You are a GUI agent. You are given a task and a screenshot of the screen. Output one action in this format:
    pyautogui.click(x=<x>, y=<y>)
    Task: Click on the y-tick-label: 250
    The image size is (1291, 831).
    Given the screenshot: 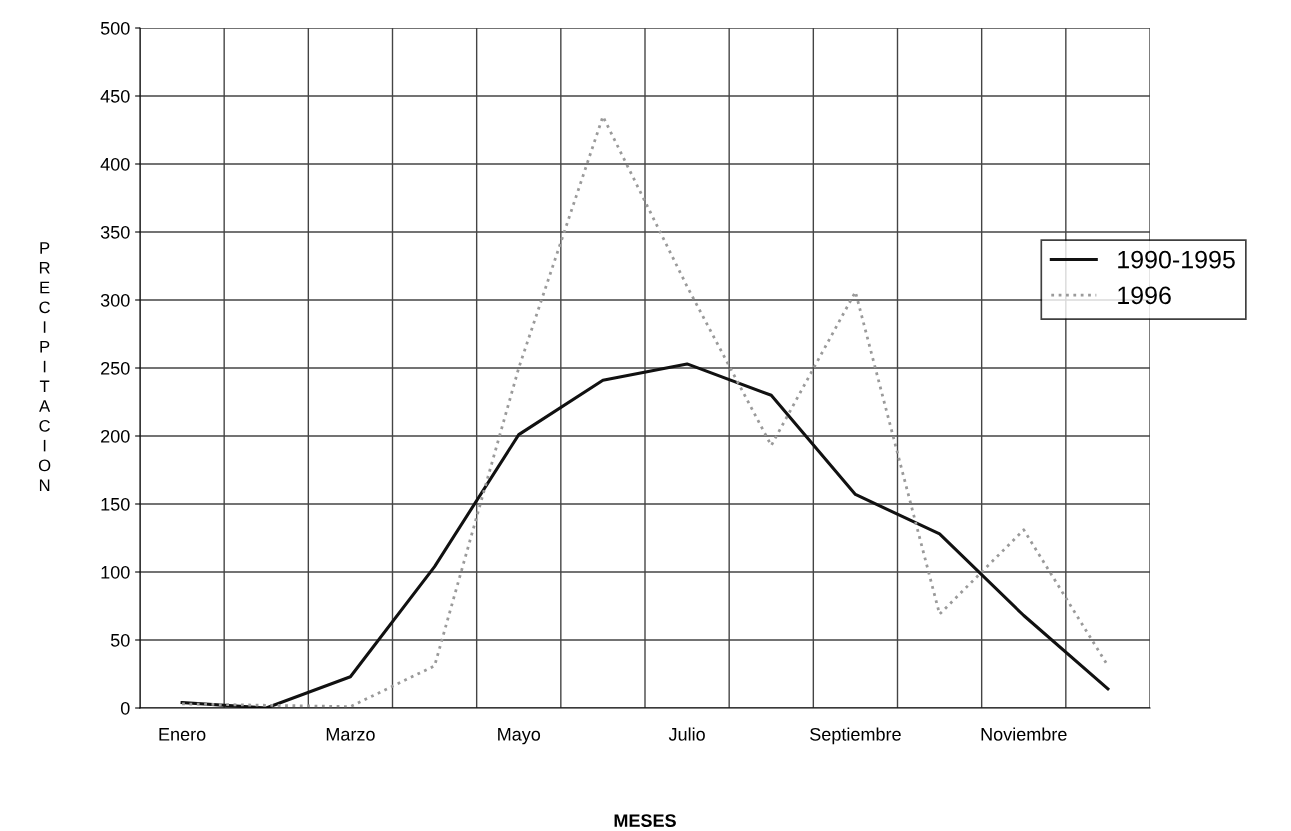 What is the action you would take?
    pyautogui.click(x=115, y=368)
    